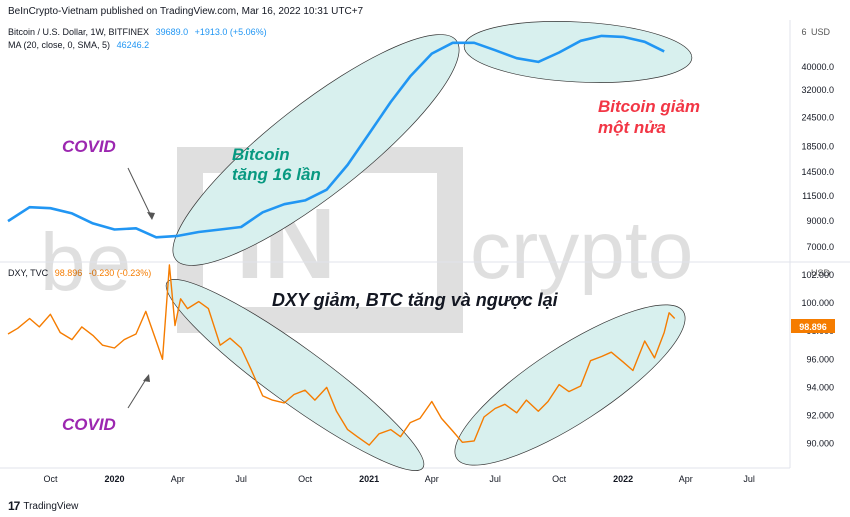 The image size is (850, 517). What do you see at coordinates (151, 216) in the screenshot?
I see `covid-arrow-top-head` at bounding box center [151, 216].